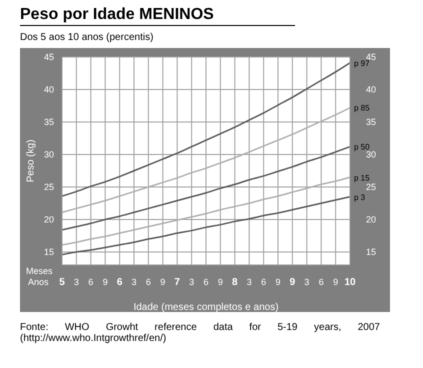 Image resolution: width=423 pixels, height=368 pixels. Describe the element at coordinates (39, 271) in the screenshot. I see `text: Meses` at that location.